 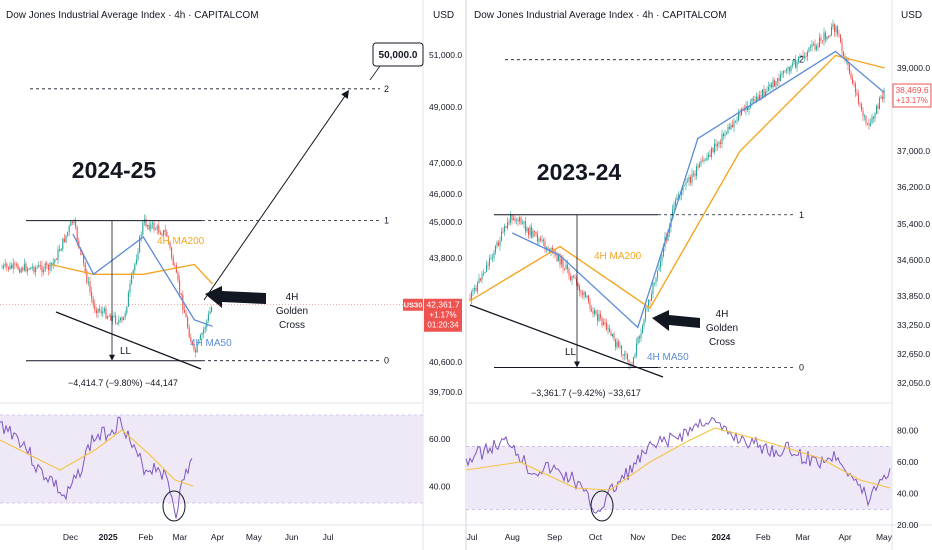 What do you see at coordinates (211, 459) in the screenshot?
I see `left-rsi-band` at bounding box center [211, 459].